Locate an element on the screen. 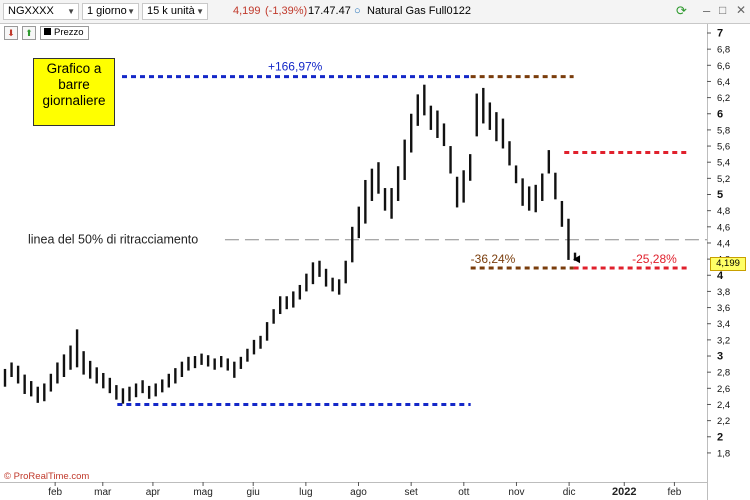  y-tick-label: 2,2 is located at coordinates (723, 421).